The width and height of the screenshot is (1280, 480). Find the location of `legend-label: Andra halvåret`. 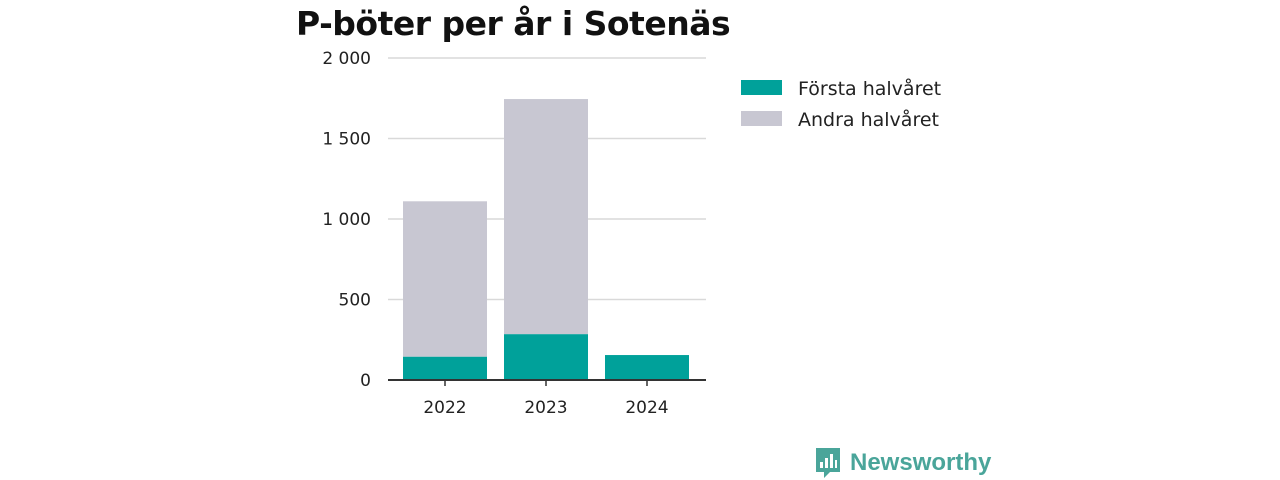

legend-label: Andra halvåret is located at coordinates (868, 119).